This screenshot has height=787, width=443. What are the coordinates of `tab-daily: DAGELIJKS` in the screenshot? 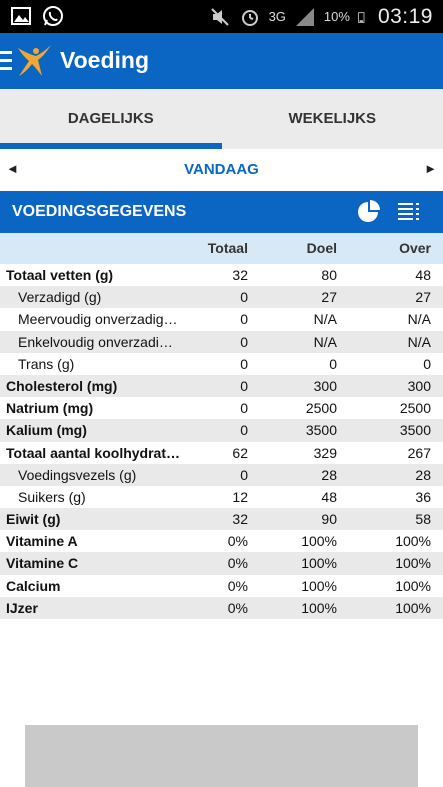 It's located at (111, 119).